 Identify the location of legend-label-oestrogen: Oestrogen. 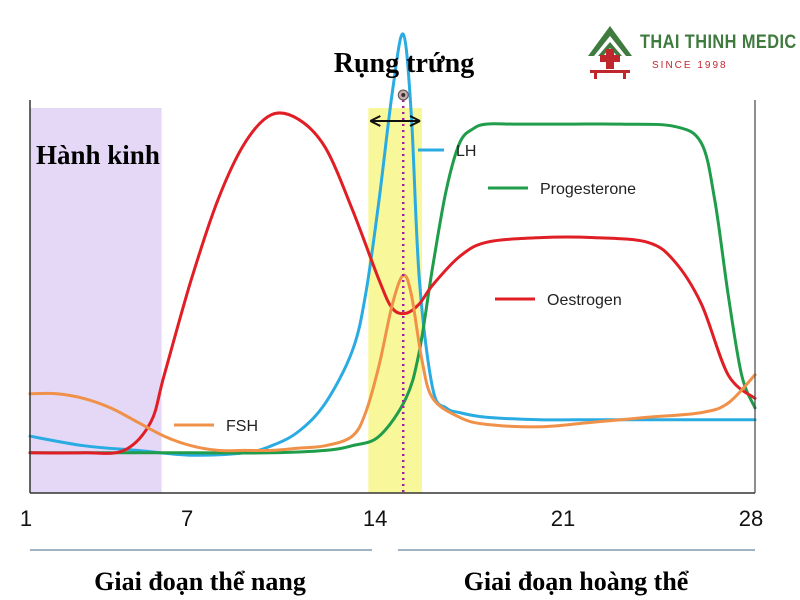
(584, 300).